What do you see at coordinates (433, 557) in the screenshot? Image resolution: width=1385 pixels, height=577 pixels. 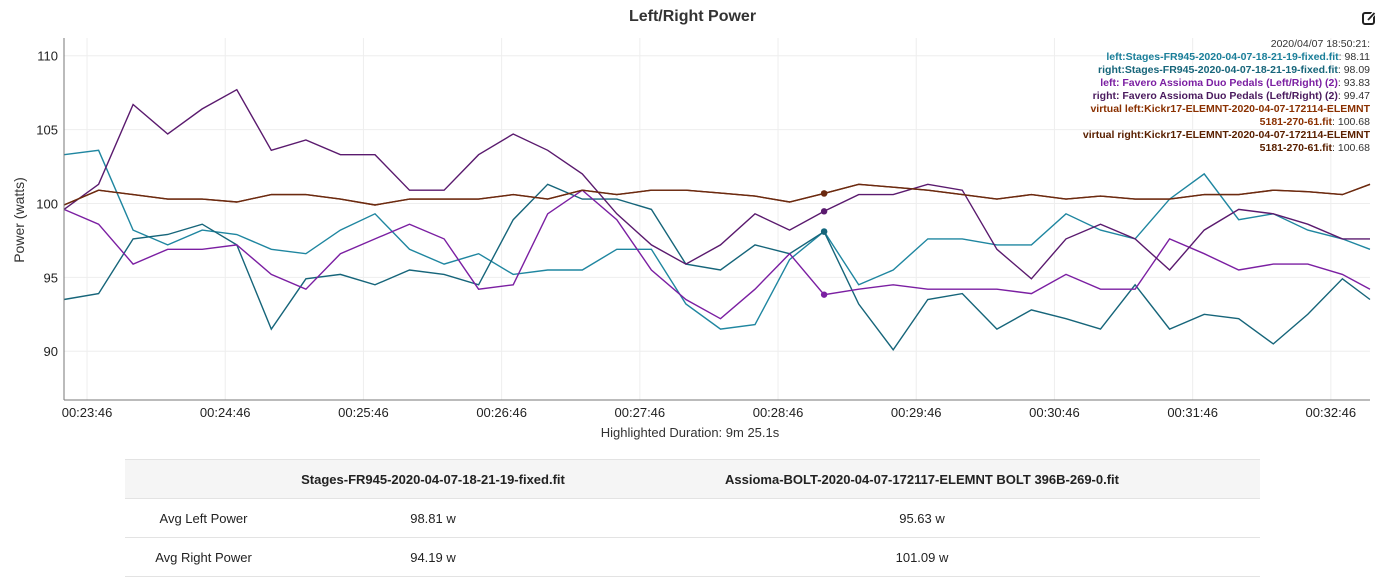 I see `cell-value: 94.19 w` at bounding box center [433, 557].